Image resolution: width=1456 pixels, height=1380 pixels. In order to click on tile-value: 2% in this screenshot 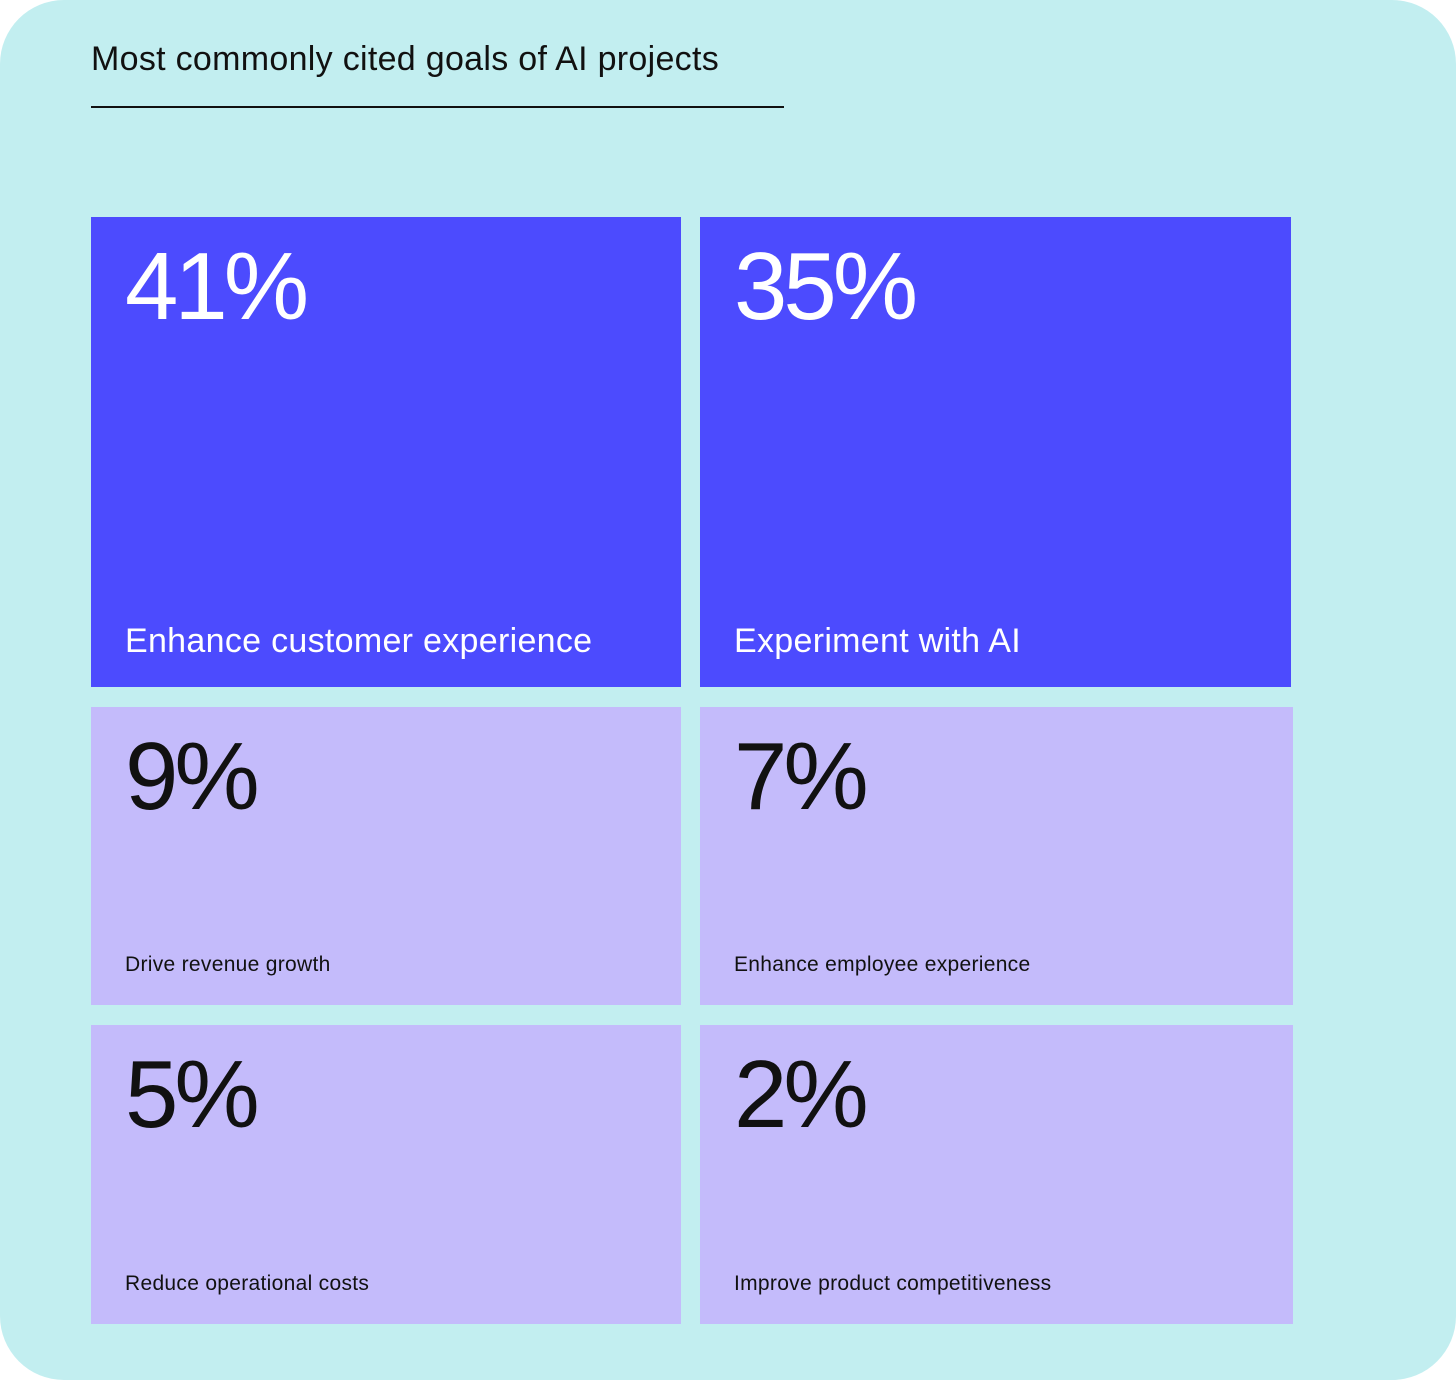, I will do `click(801, 1094)`.